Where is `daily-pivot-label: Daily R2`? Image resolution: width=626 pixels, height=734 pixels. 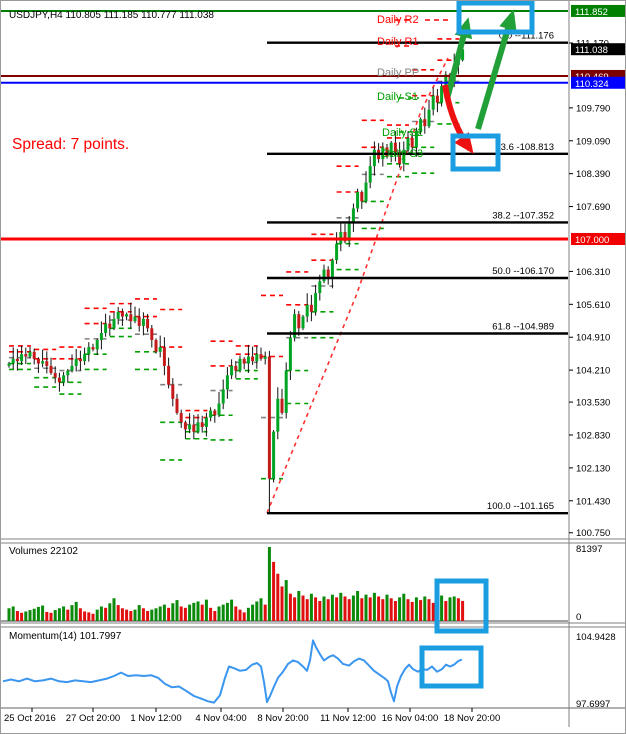 daily-pivot-label: Daily R2 is located at coordinates (398, 20).